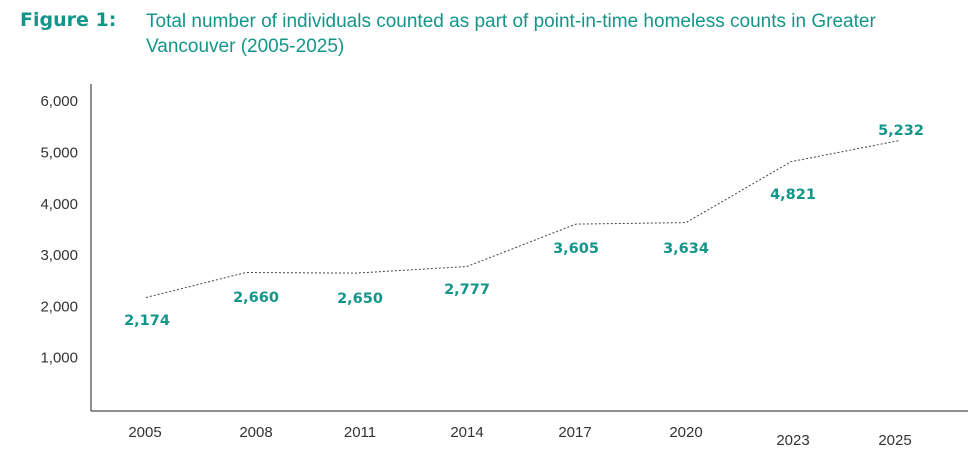 This screenshot has width=980, height=462. I want to click on x-tick-label: 2005, so click(144, 432).